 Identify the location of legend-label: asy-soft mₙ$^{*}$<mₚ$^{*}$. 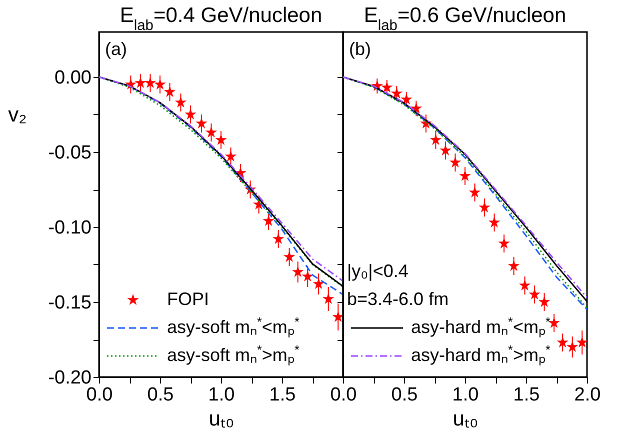
(233, 326).